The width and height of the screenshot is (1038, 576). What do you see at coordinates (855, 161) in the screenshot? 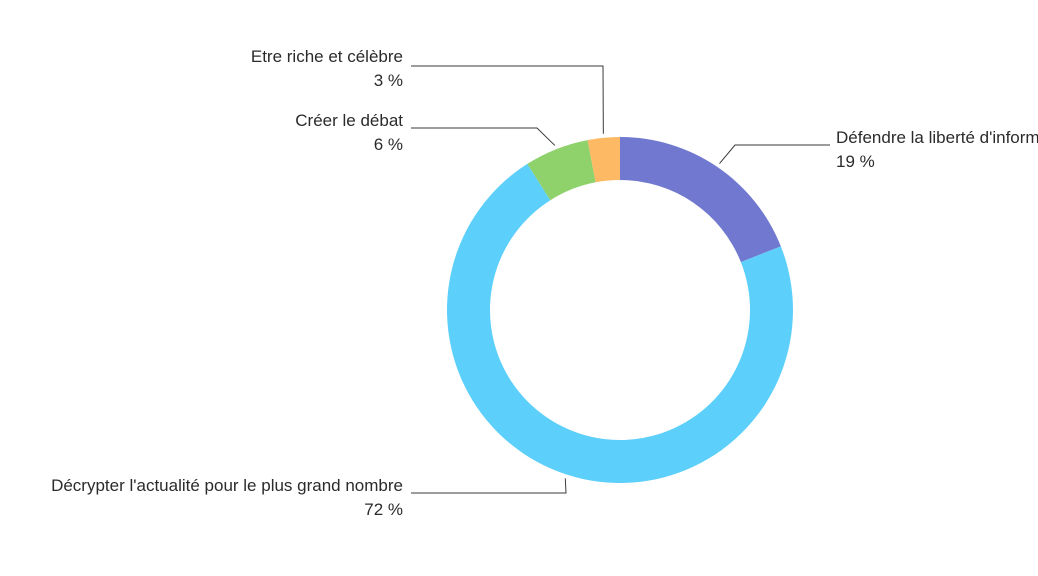
I see `slice-label-value: 19 %` at bounding box center [855, 161].